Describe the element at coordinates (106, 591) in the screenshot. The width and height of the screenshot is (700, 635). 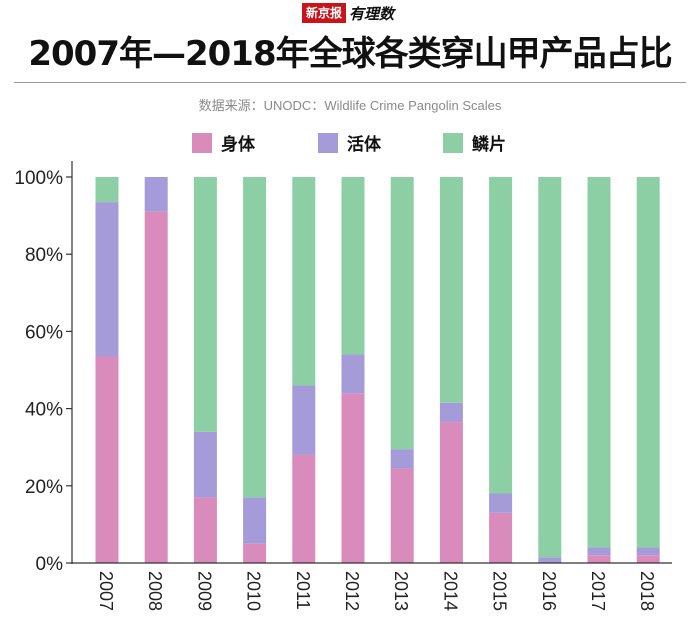
I see `x-tick-label-2007: 2007` at that location.